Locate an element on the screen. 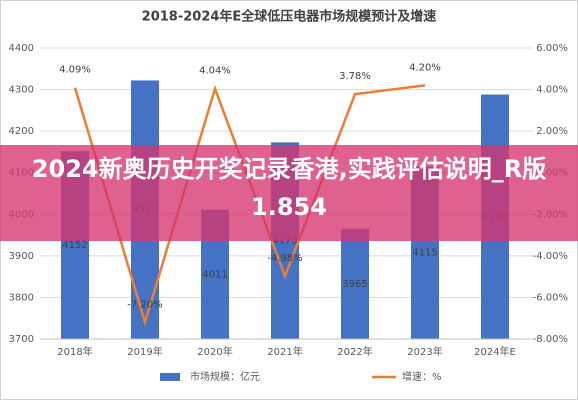 This screenshot has width=578, height=400. line-value-label: 3.78% is located at coordinates (355, 76).